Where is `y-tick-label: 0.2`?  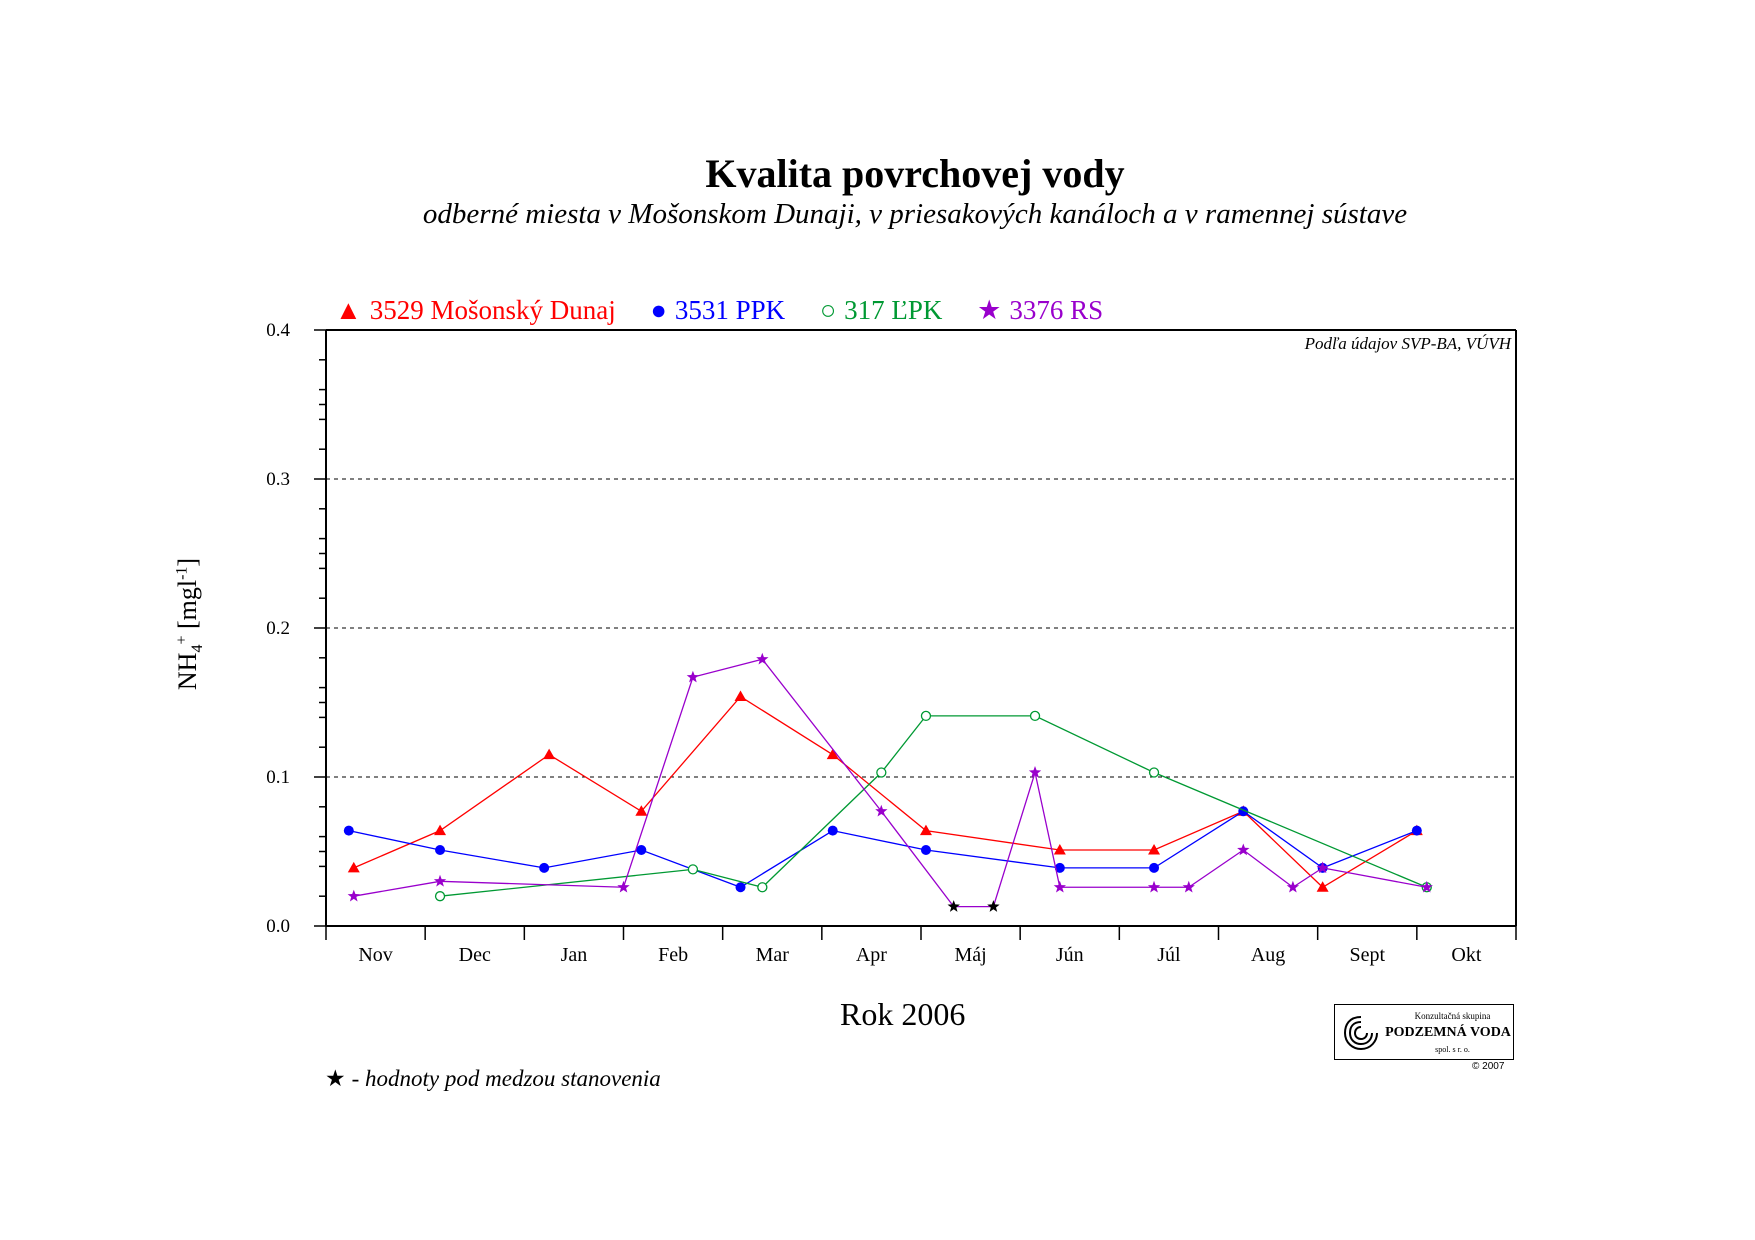
y-tick-label: 0.2 is located at coordinates (278, 628).